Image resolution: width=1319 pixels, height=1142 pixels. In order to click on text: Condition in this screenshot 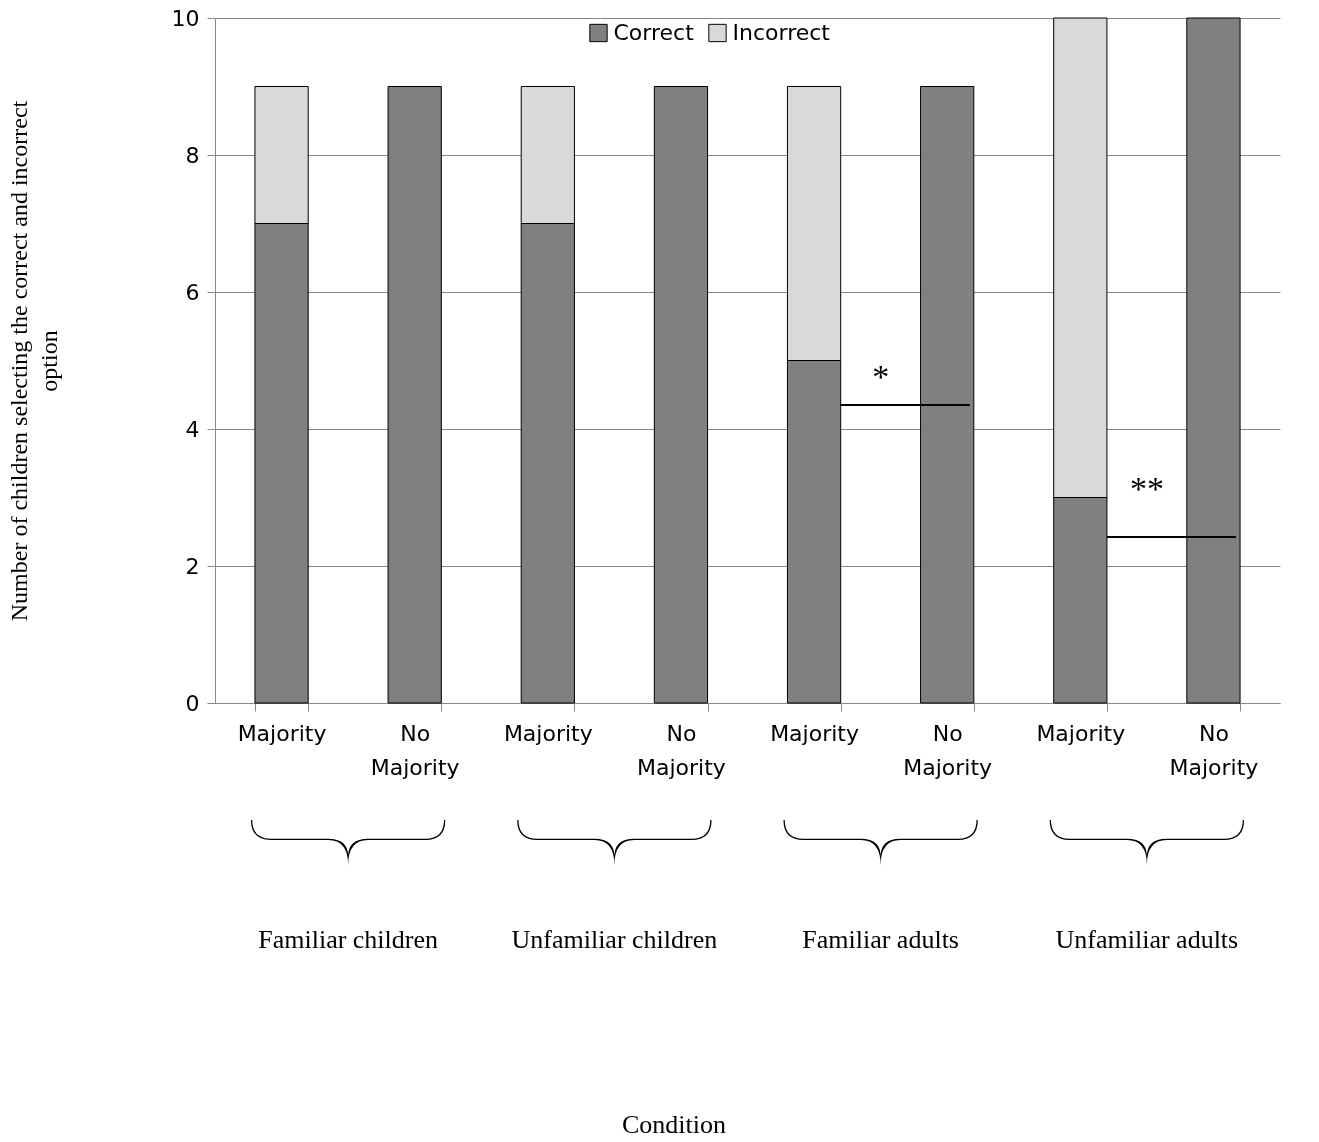, I will do `click(674, 1124)`.